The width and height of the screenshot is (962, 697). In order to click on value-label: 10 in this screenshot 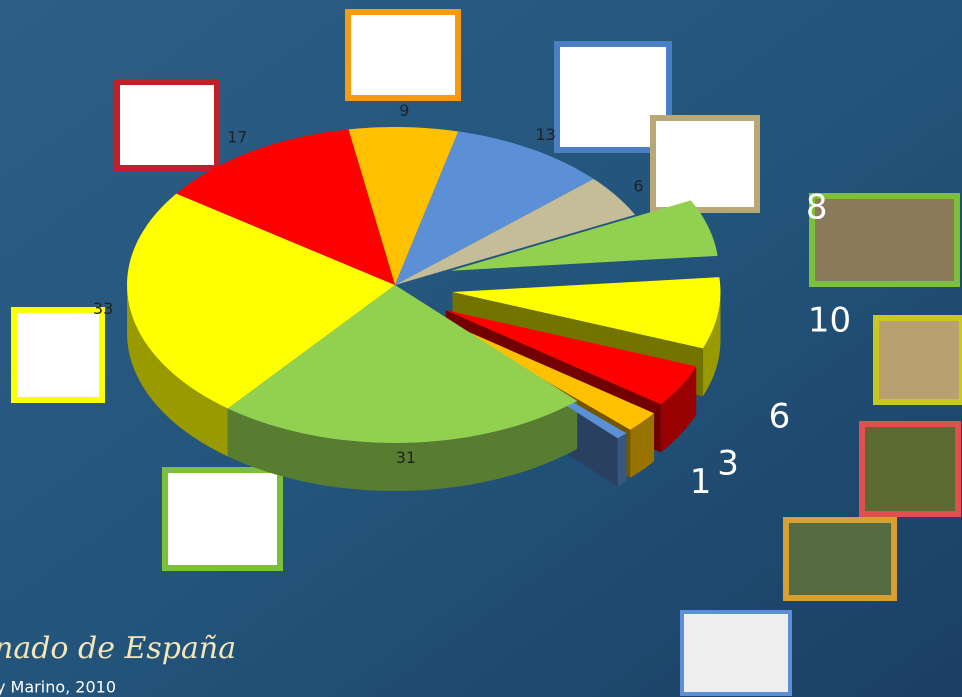, I will do `click(829, 321)`.